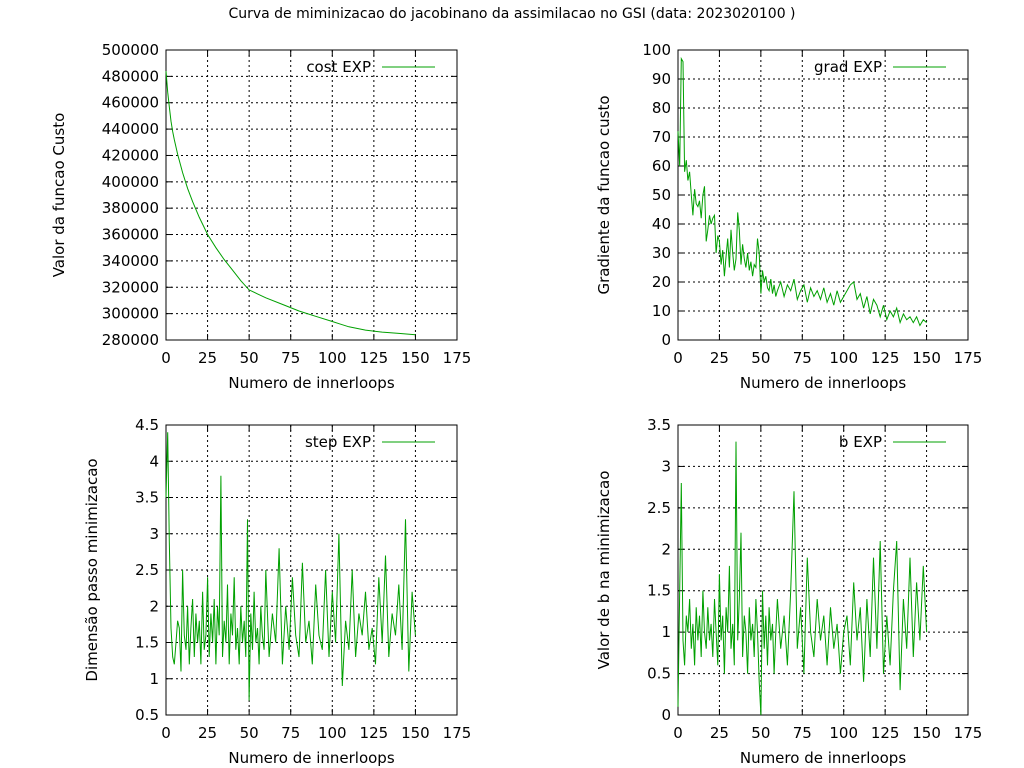 This screenshot has height=768, width=1024. What do you see at coordinates (130, 103) in the screenshot?
I see `cost-ytick-label: 460000` at bounding box center [130, 103].